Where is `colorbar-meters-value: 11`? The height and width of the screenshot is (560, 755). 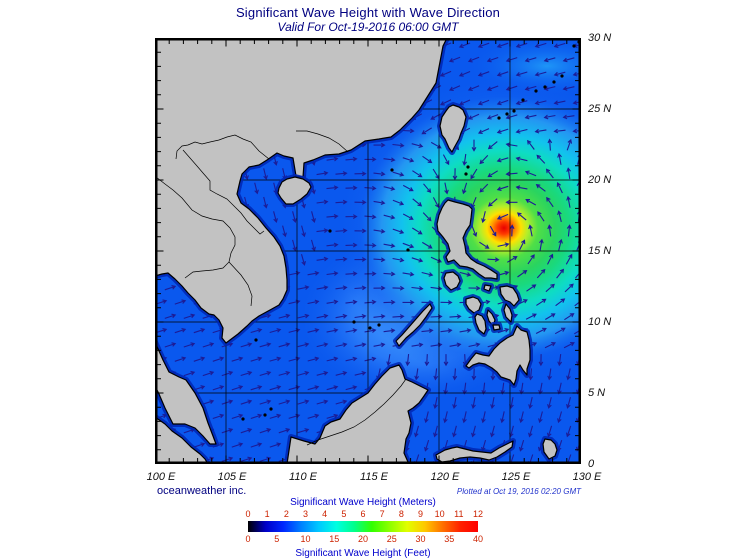
colorbar-meters-value: 11 is located at coordinates (459, 514).